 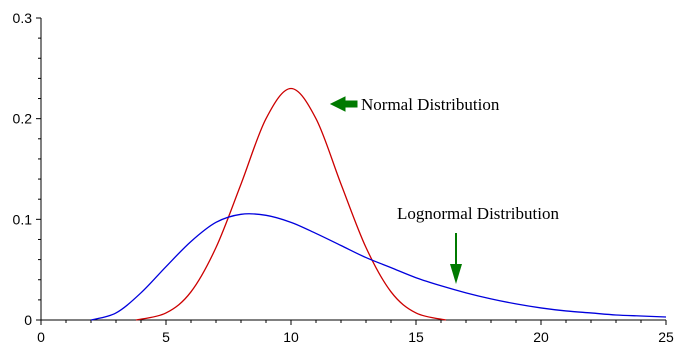 What do you see at coordinates (478, 213) in the screenshot?
I see `lognormal-annotation-label: Lognormal Distribution` at bounding box center [478, 213].